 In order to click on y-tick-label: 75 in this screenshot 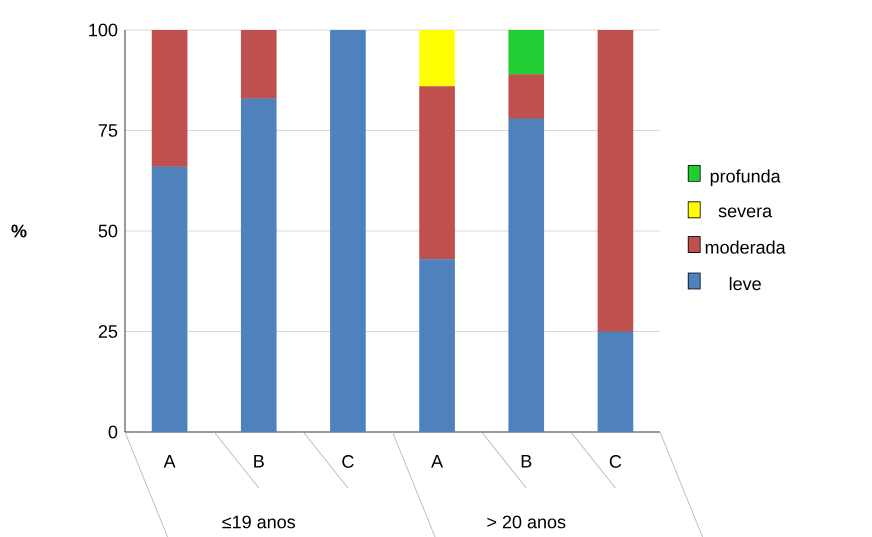, I will do `click(108, 130)`.